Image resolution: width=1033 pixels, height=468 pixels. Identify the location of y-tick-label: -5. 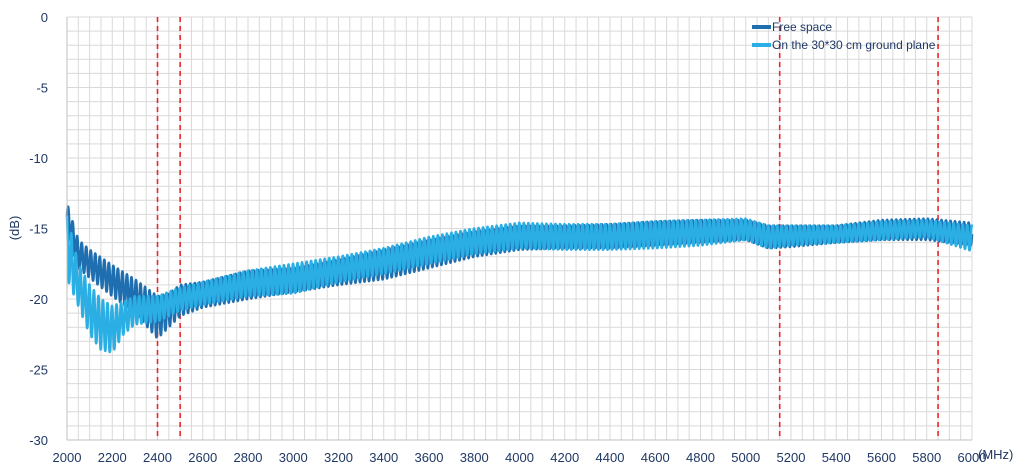
(42, 88).